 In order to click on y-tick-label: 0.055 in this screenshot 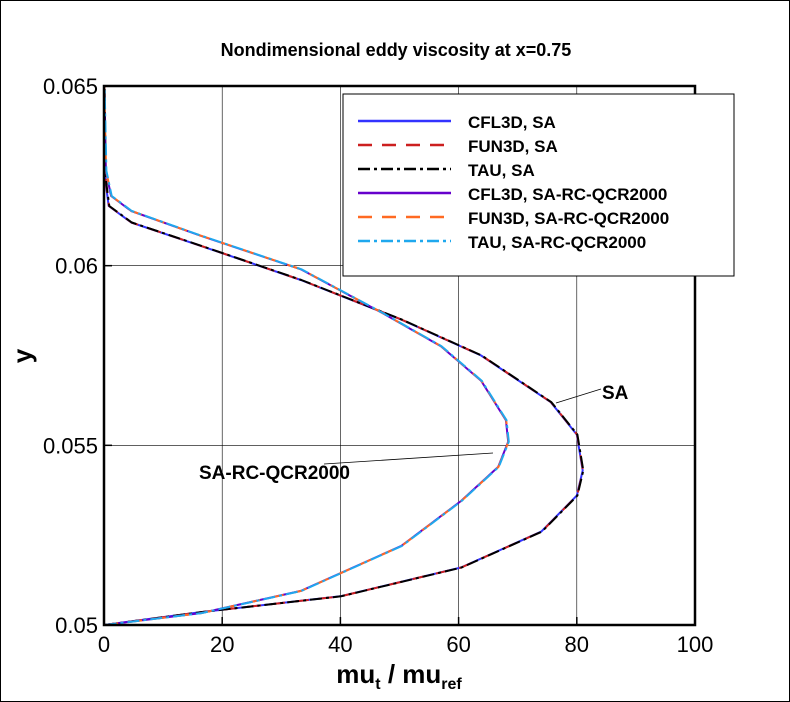, I will do `click(70, 445)`.